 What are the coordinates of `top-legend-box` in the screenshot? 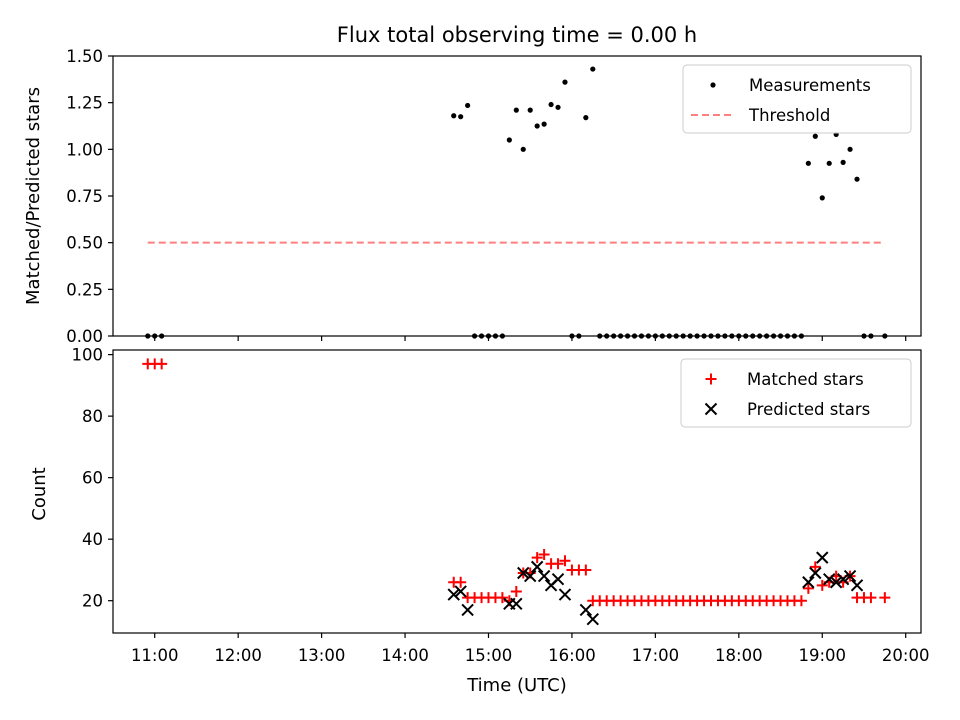 It's located at (797, 99).